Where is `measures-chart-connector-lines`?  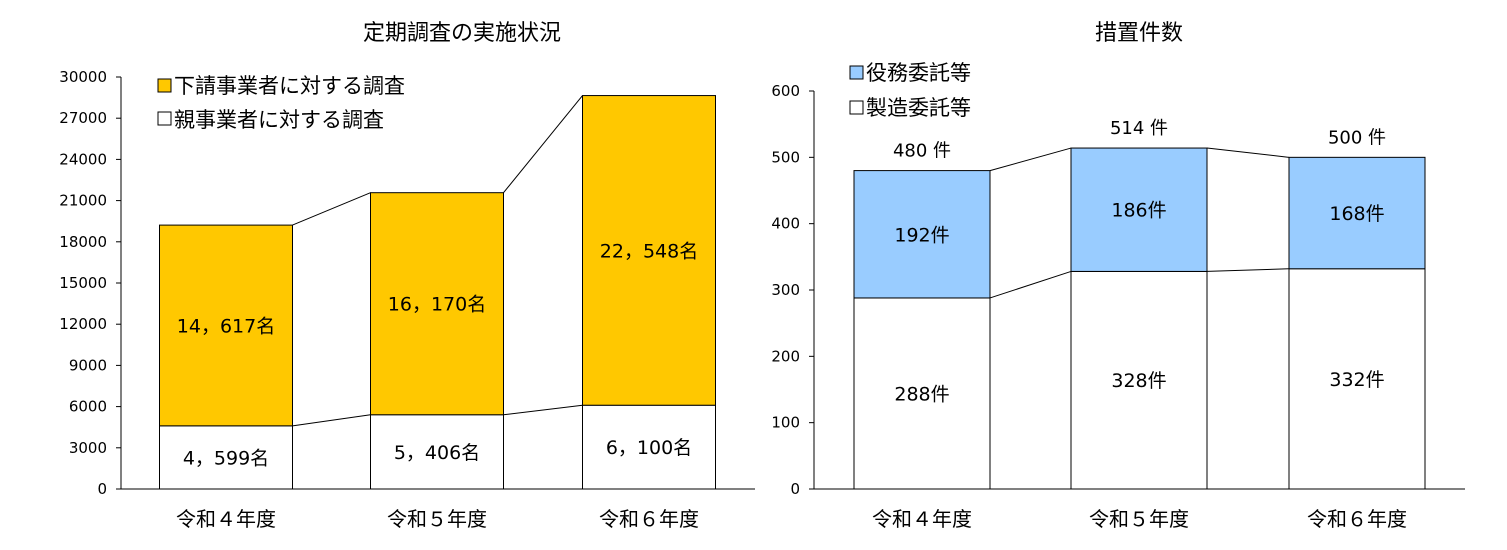
measures-chart-connector-lines is located at coordinates (1139, 223).